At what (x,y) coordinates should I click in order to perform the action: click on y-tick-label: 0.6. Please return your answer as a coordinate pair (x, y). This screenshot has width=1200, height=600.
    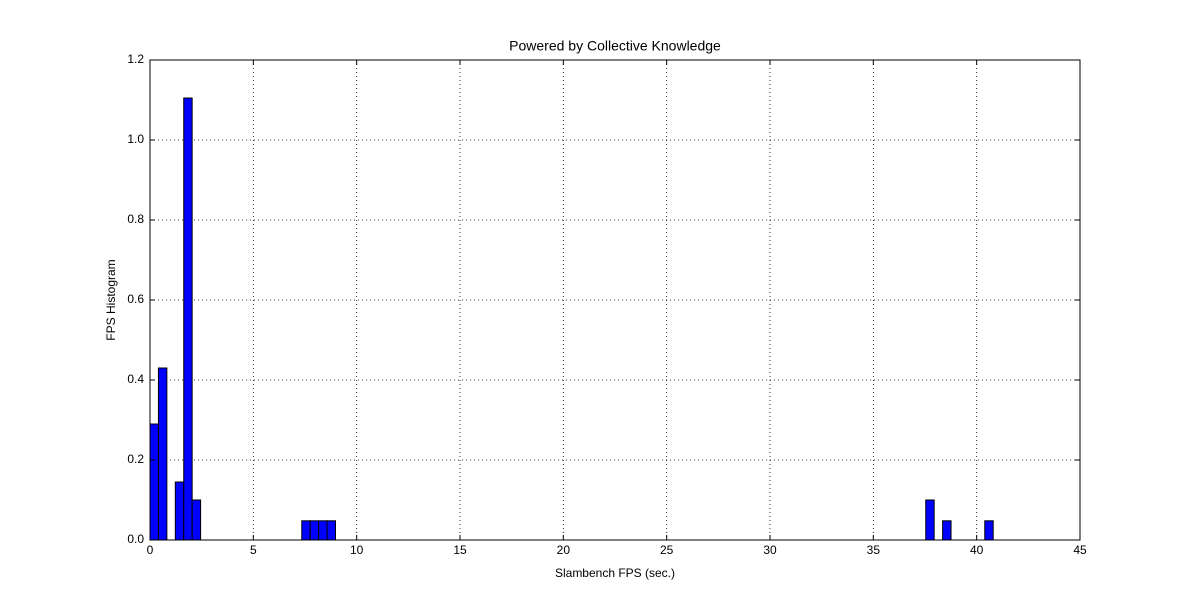
    Looking at the image, I should click on (135, 299).